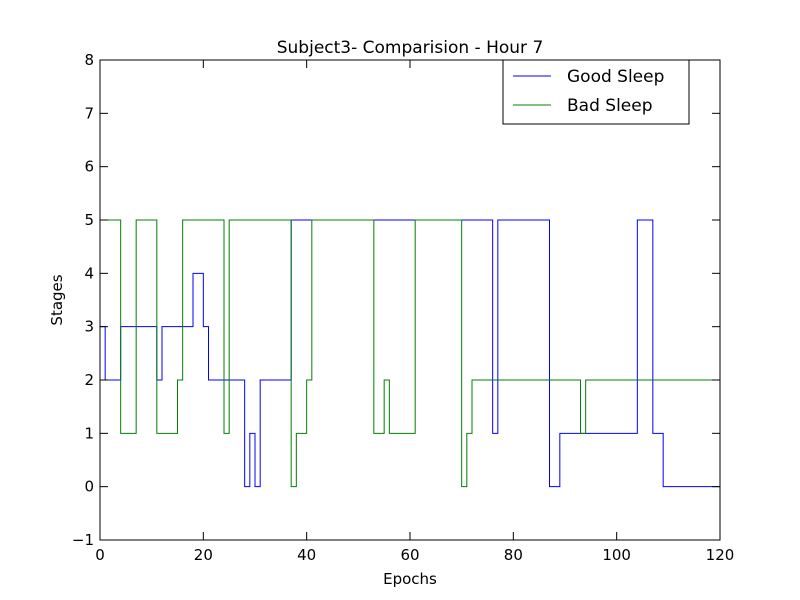 The height and width of the screenshot is (600, 800). What do you see at coordinates (615, 77) in the screenshot?
I see `legend-label-good-sleep: Good Sleep` at bounding box center [615, 77].